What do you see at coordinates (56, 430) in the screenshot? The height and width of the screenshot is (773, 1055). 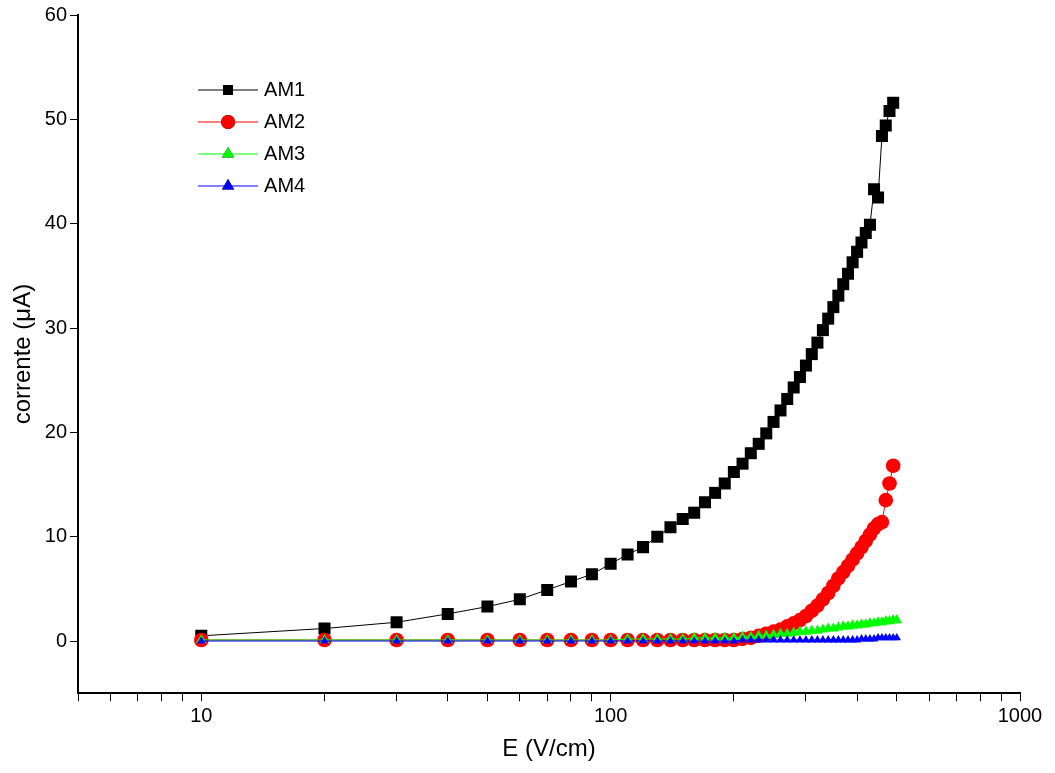 I see `y-tick-label: 20` at bounding box center [56, 430].